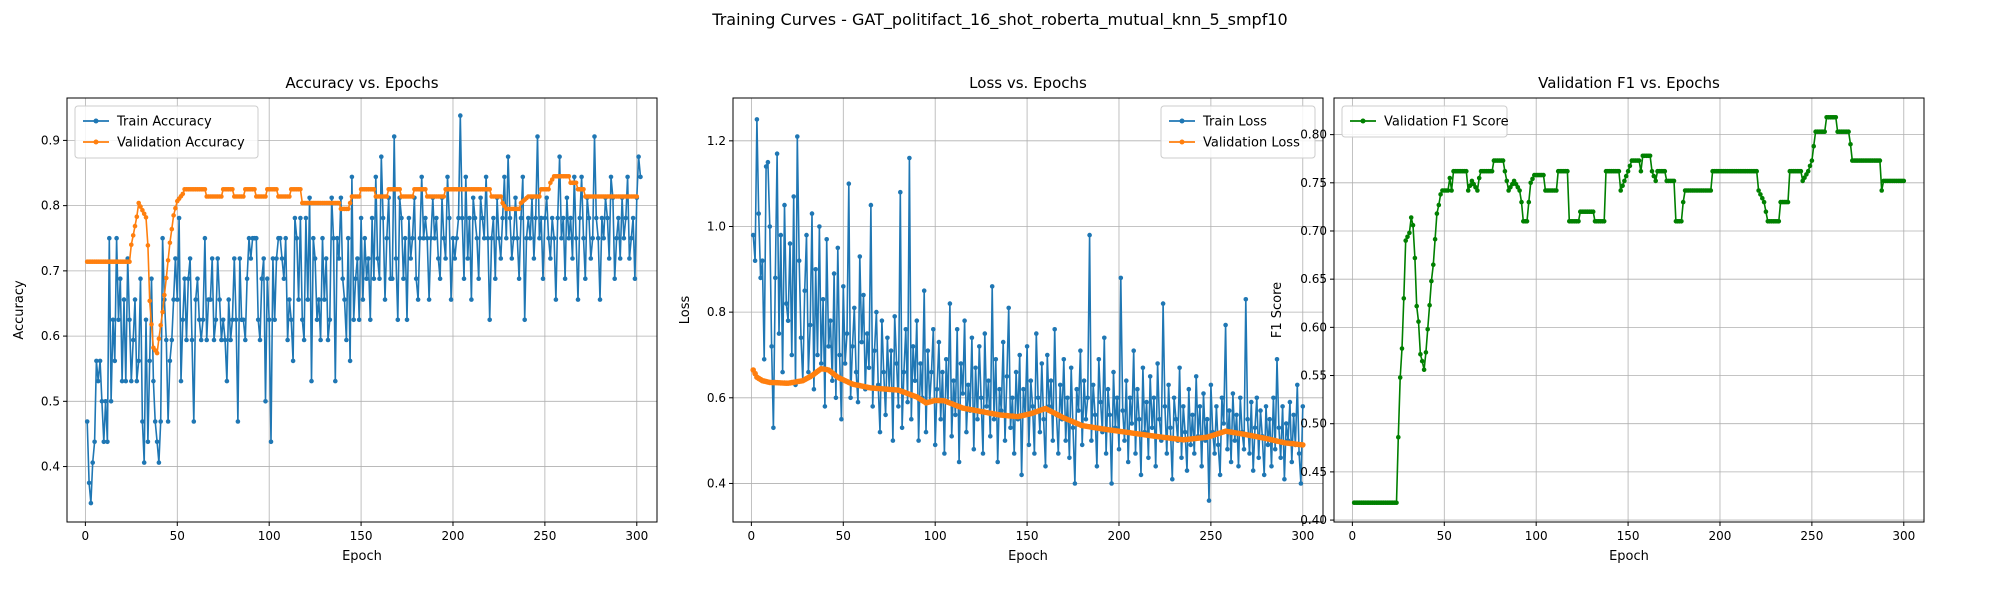 Image resolution: width=2000 pixels, height=600 pixels. I want to click on y-tick-label: 0.55, so click(1313, 376).